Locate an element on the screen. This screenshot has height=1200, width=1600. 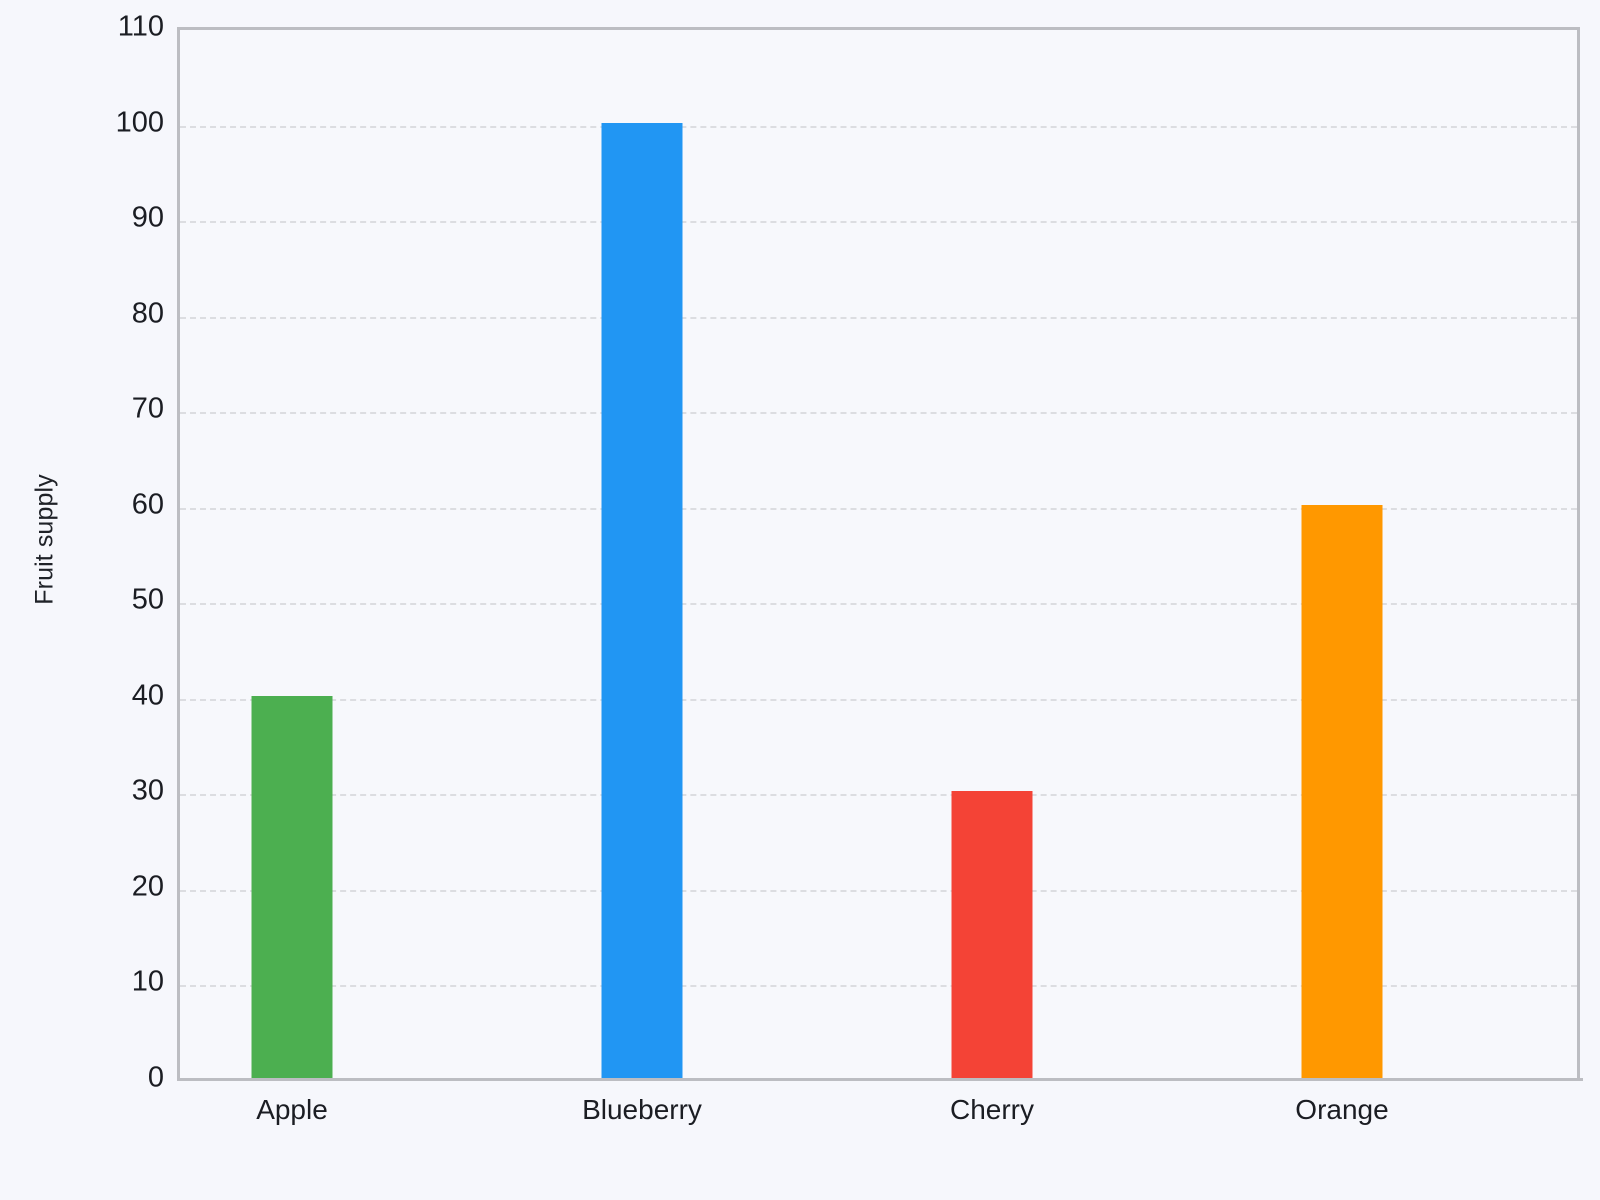
y-axis-tick-label: 0 is located at coordinates (155, 1077).